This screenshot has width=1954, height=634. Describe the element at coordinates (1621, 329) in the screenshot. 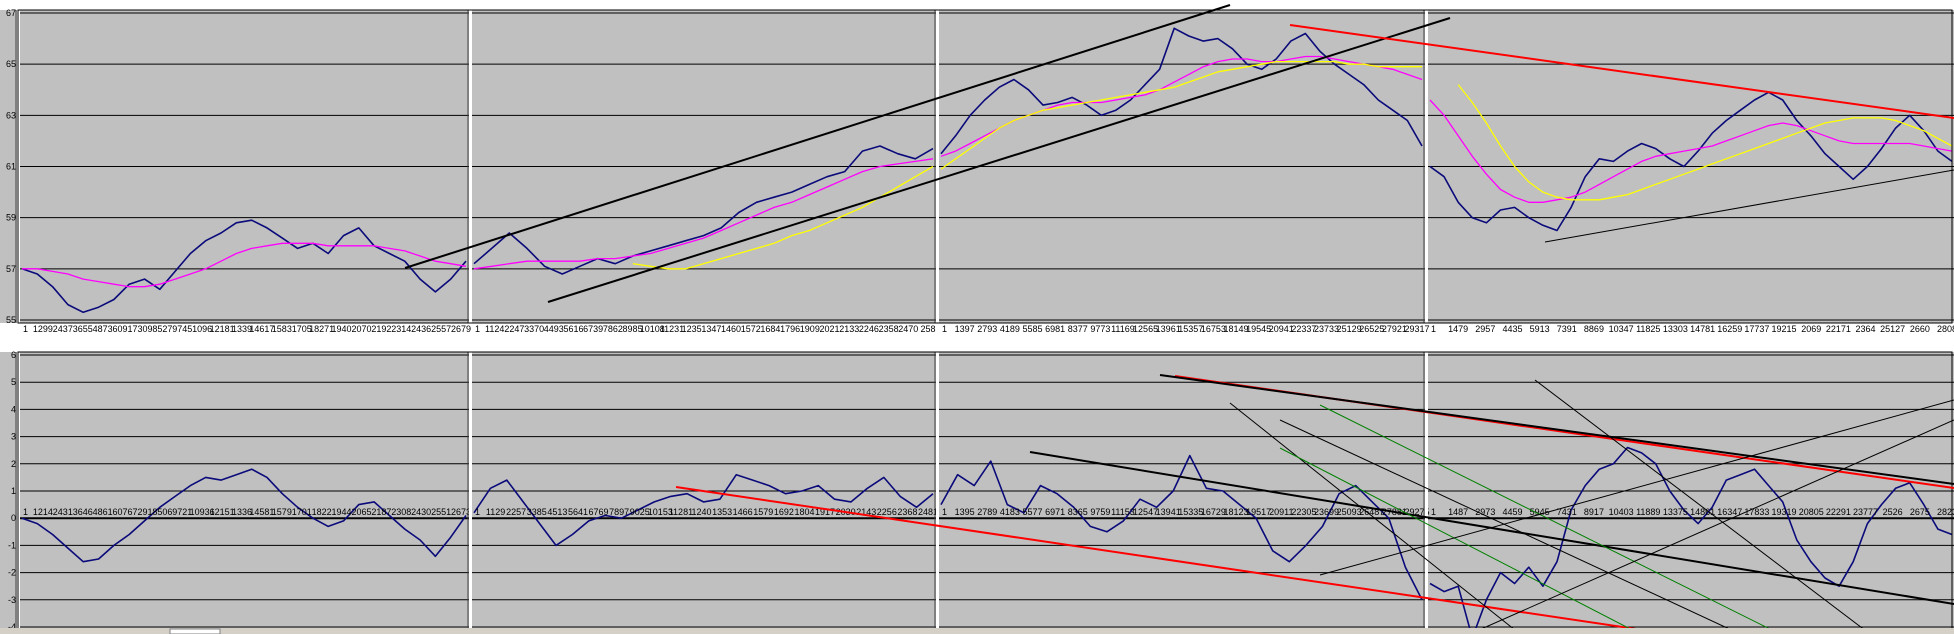

I see `x-tick-label: 10347` at that location.